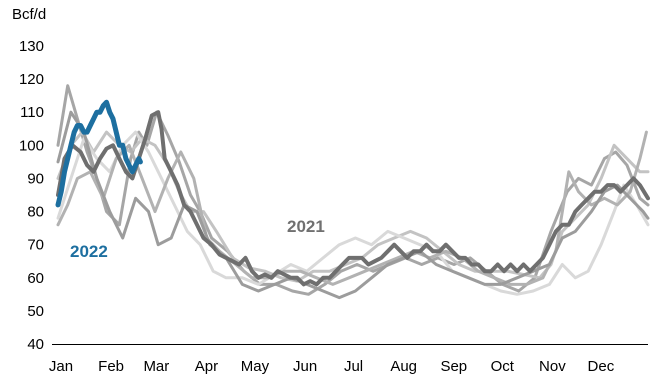 The height and width of the screenshot is (378, 650). I want to click on x-tick-label: Feb, so click(111, 366).